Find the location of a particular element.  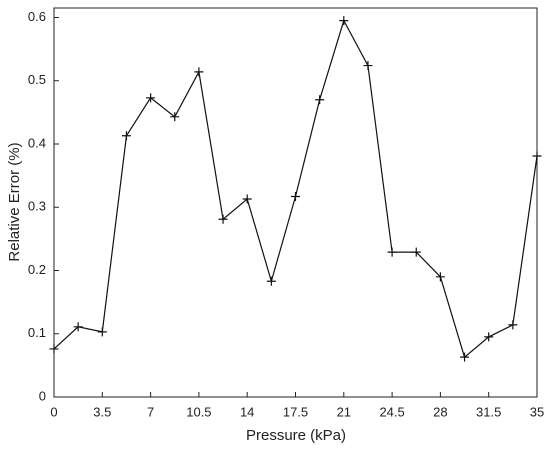

x-tick-label: 21 is located at coordinates (344, 411).